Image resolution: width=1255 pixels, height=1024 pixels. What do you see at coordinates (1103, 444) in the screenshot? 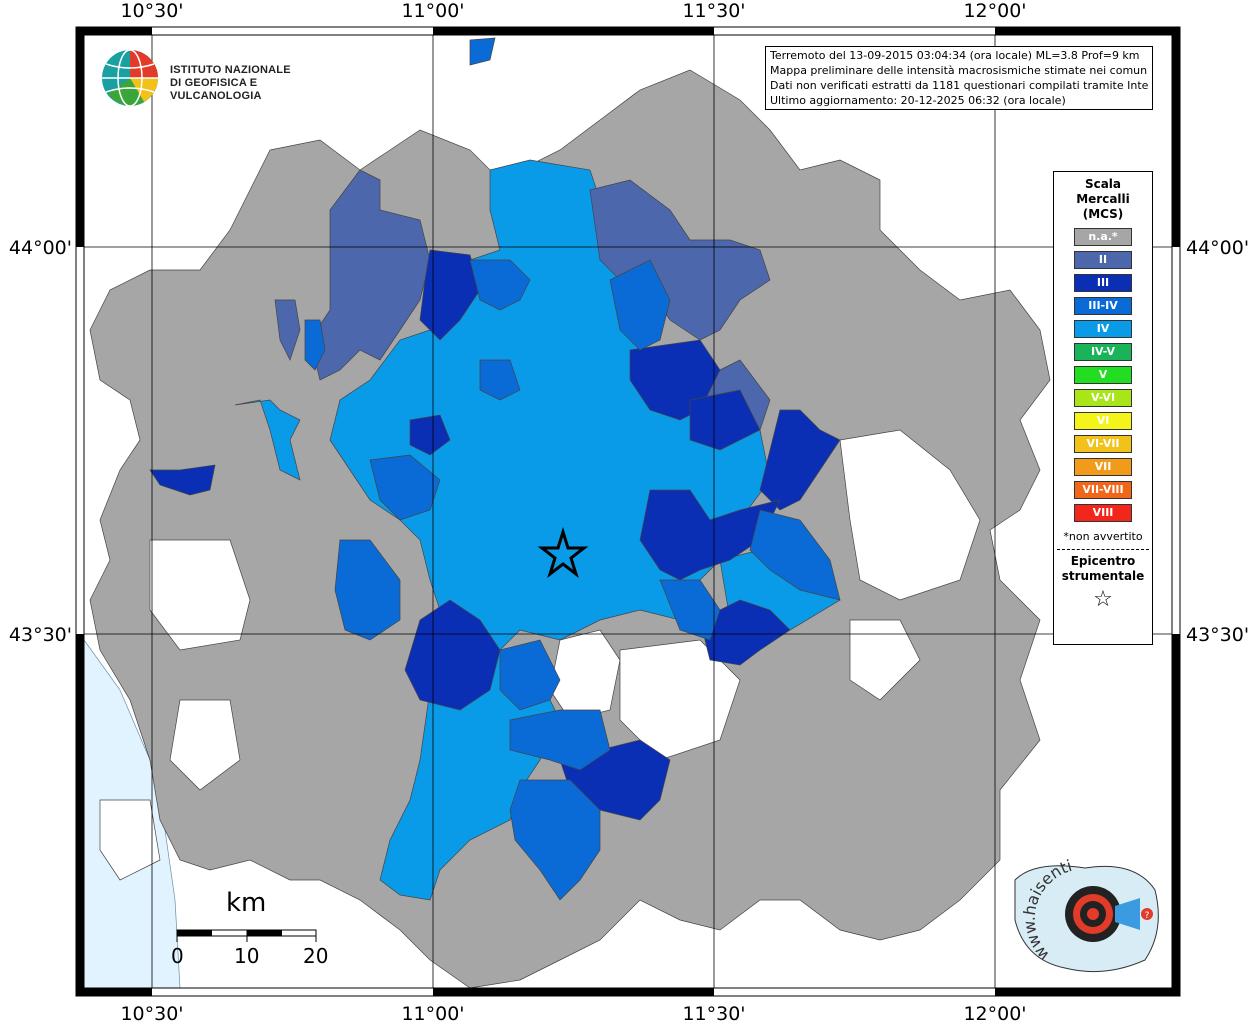
I see `legend-item: VI-VII` at bounding box center [1103, 444].